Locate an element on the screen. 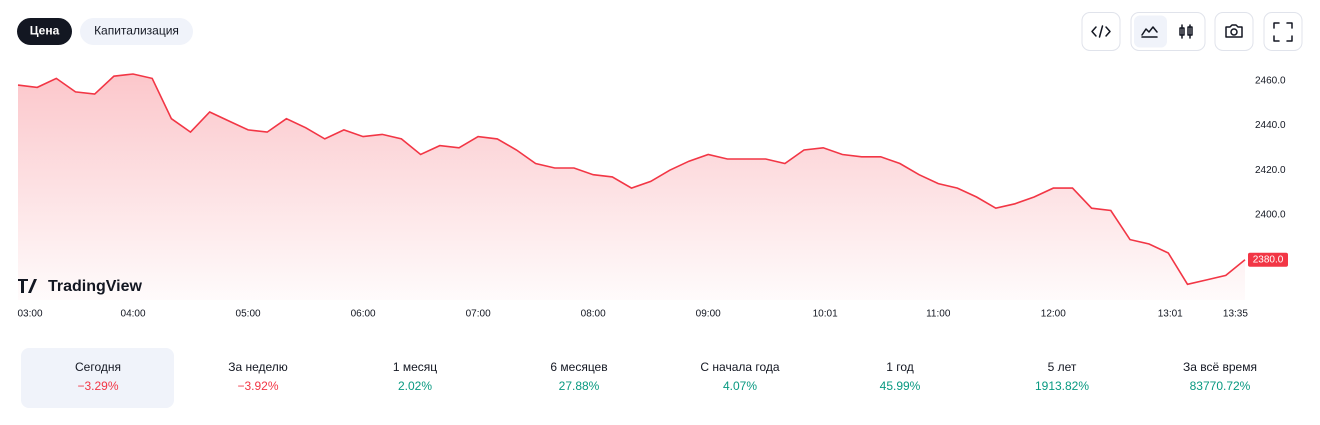 Image resolution: width=1320 pixels, height=425 pixels. x-tick-label: 11:00 is located at coordinates (938, 314).